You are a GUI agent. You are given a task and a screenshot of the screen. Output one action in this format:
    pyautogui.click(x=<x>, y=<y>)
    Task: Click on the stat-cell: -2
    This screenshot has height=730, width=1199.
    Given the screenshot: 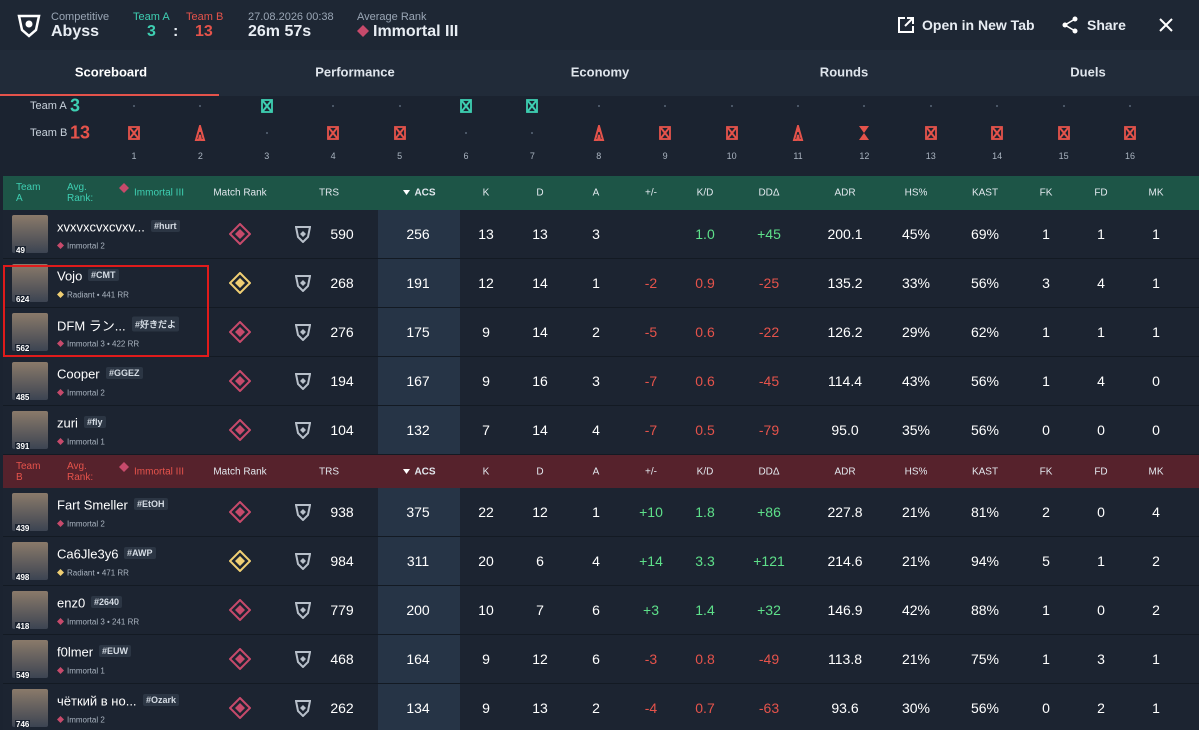 What is the action you would take?
    pyautogui.click(x=651, y=283)
    